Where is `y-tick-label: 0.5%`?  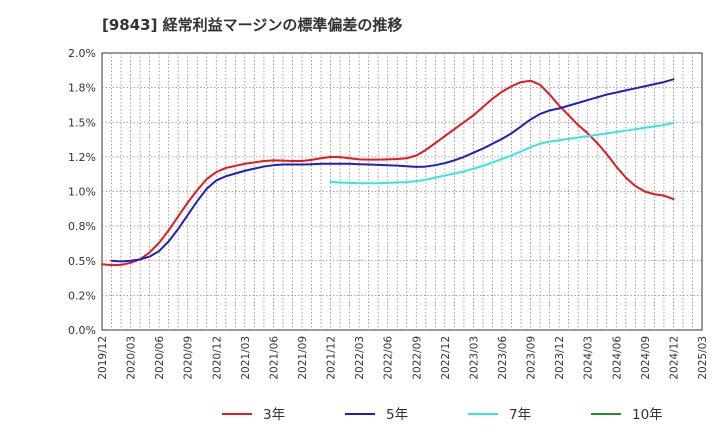 y-tick-label: 0.5% is located at coordinates (82, 261).